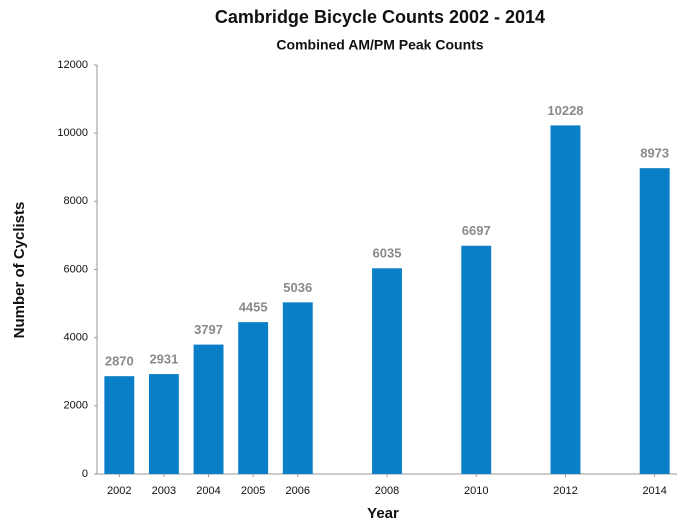 The height and width of the screenshot is (523, 688). I want to click on data-label: 3797, so click(208, 329).